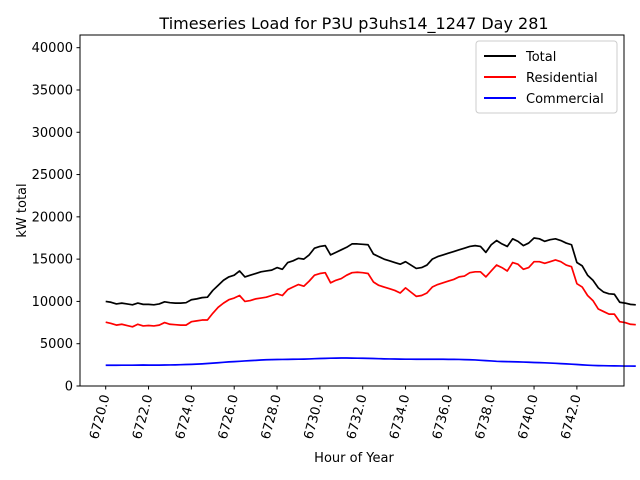 Image resolution: width=640 pixels, height=480 pixels. I want to click on x-tick-label: 6726.0, so click(229, 417).